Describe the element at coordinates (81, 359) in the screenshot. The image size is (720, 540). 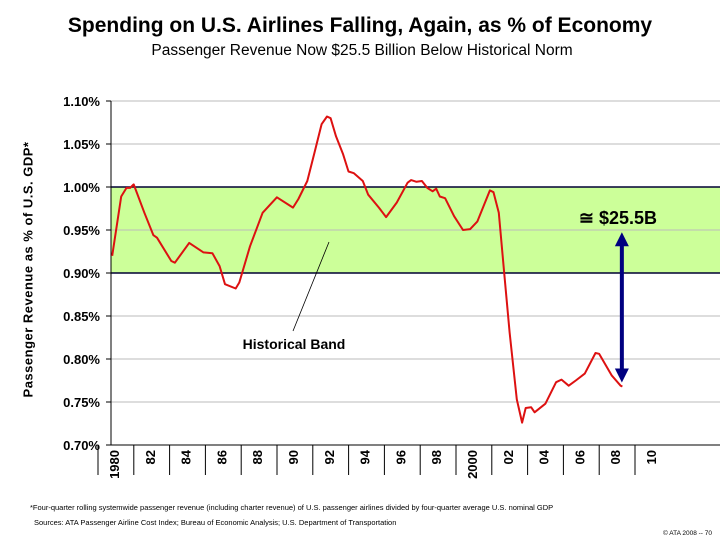
I see `y-tick-label: 0.80%` at that location.